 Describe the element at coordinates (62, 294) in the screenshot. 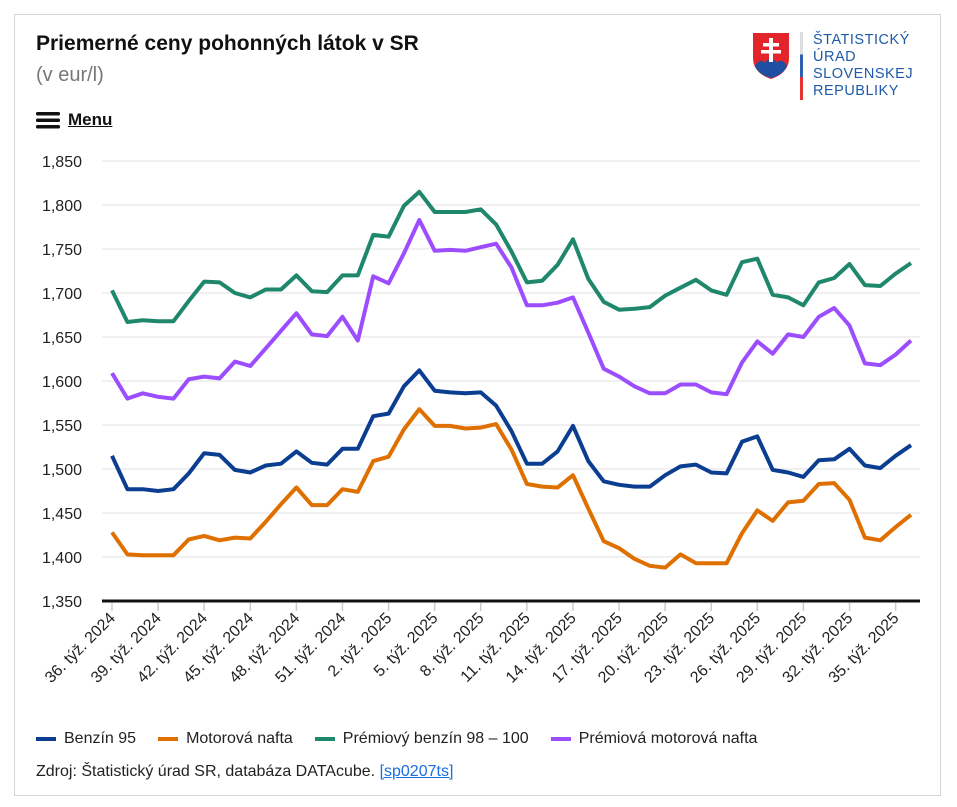

I see `y-tick-label: 1,700` at that location.